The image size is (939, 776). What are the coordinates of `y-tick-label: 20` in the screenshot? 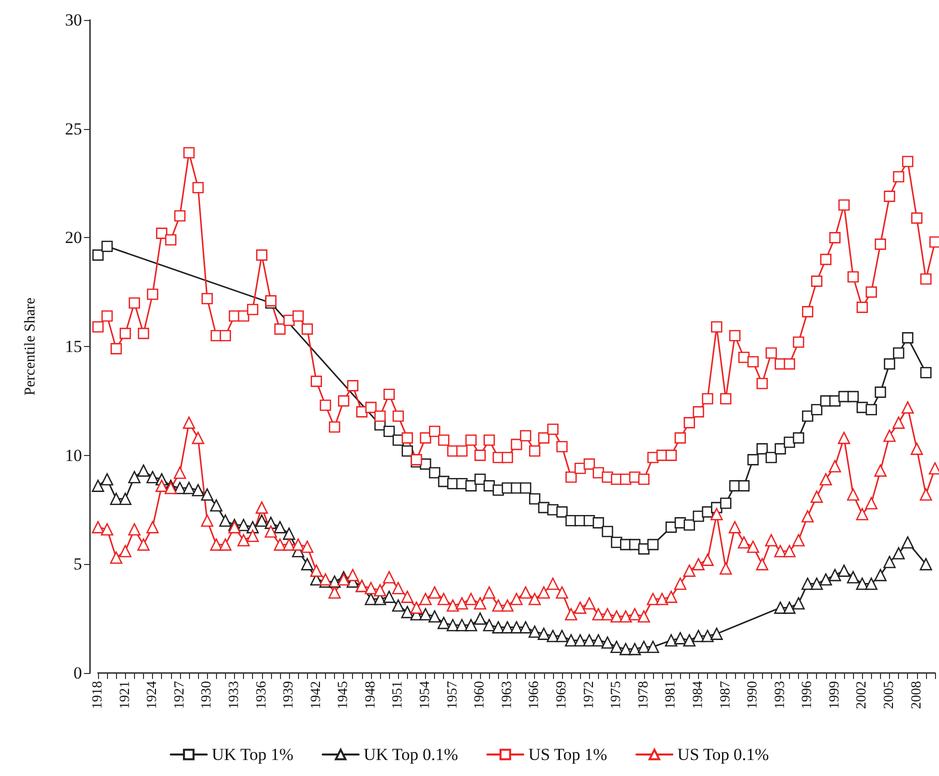 It's located at (73, 238).